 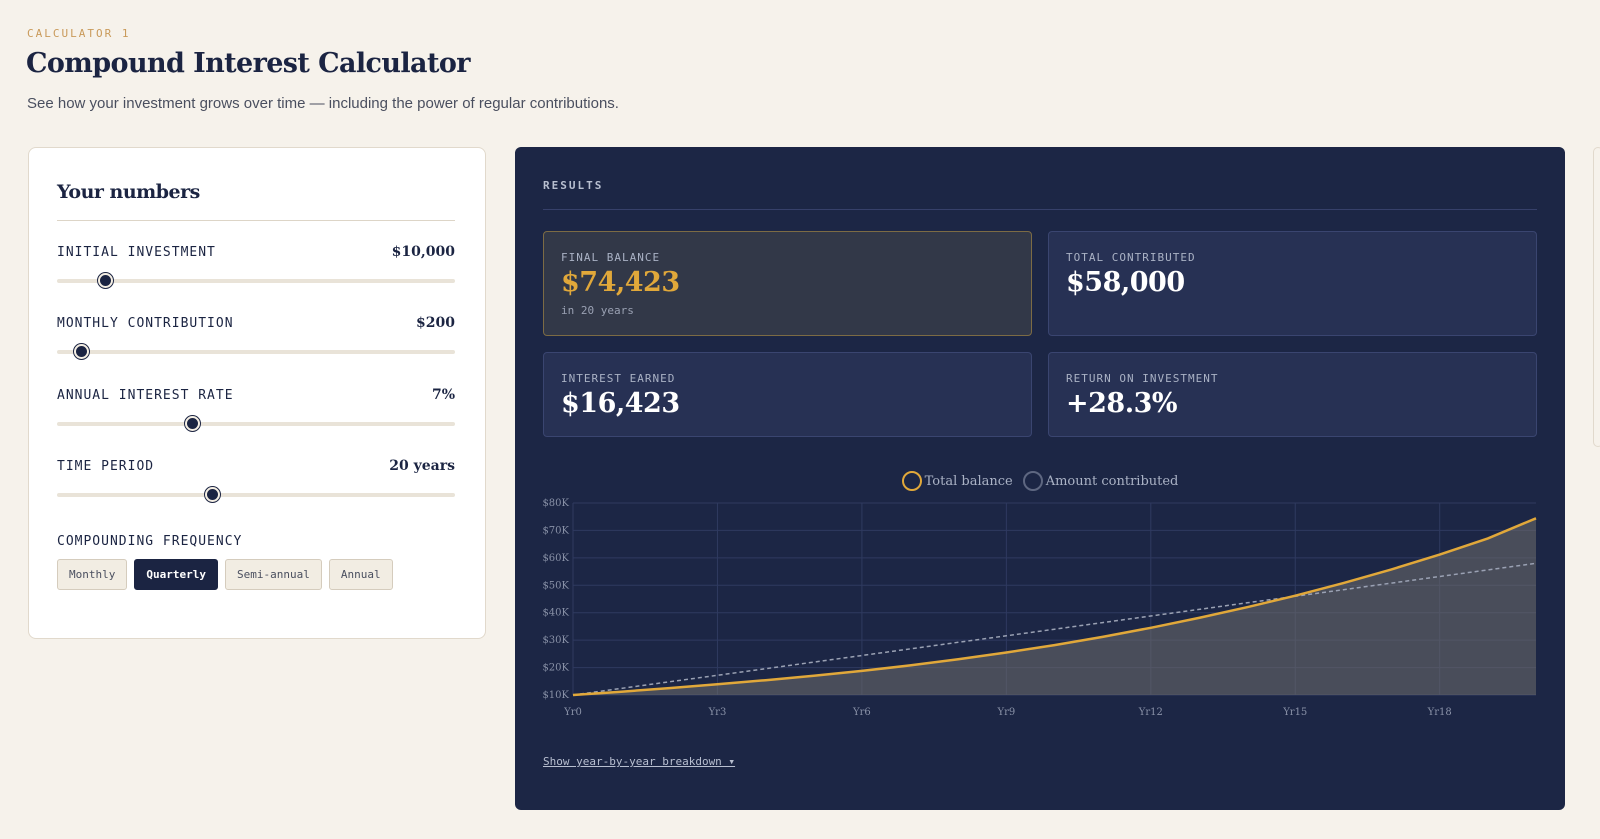 What do you see at coordinates (618, 378) in the screenshot?
I see `interest-earned-label: INTEREST EARNED` at bounding box center [618, 378].